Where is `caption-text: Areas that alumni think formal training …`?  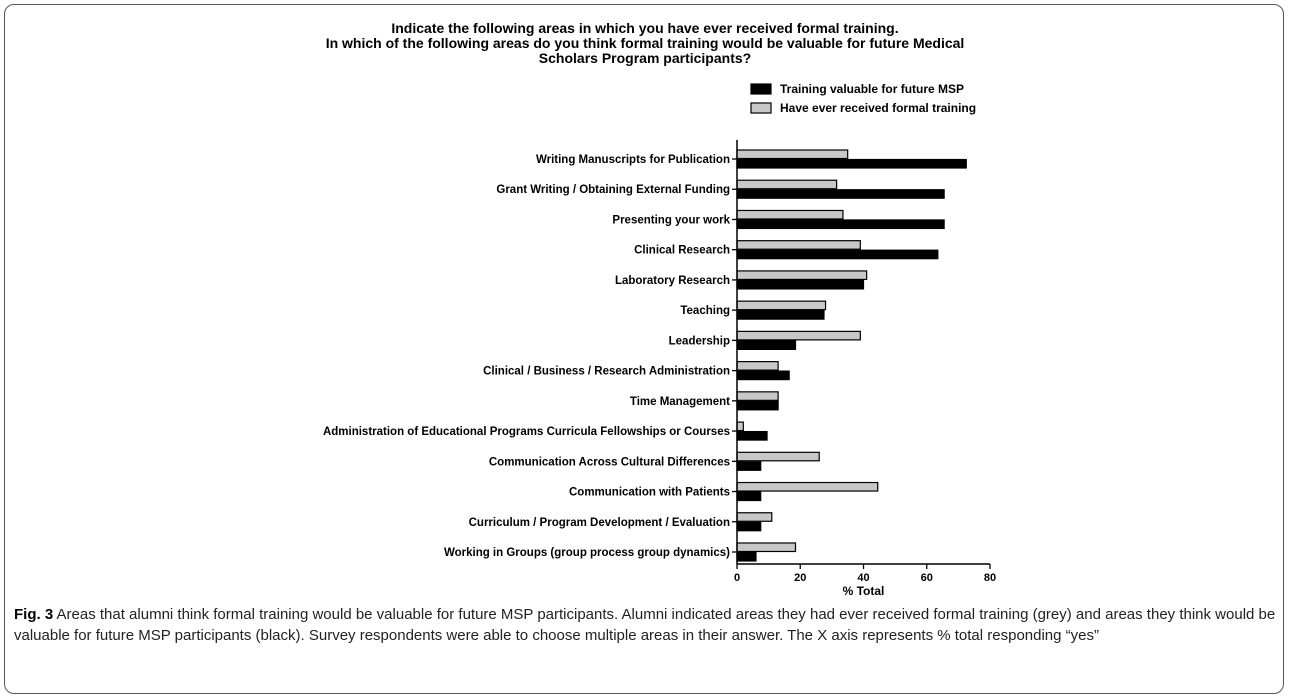 caption-text: Areas that alumni think formal training … is located at coordinates (645, 625).